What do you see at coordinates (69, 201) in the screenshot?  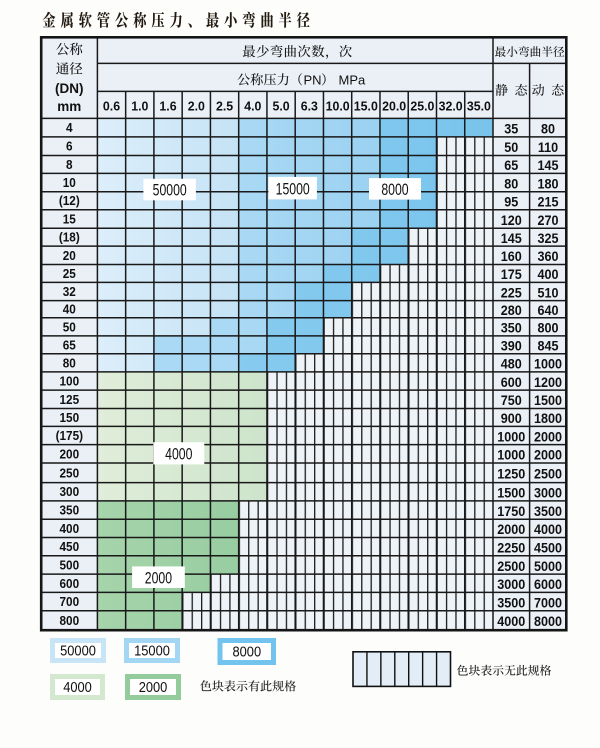 I see `svg-text: (12)` at bounding box center [69, 201].